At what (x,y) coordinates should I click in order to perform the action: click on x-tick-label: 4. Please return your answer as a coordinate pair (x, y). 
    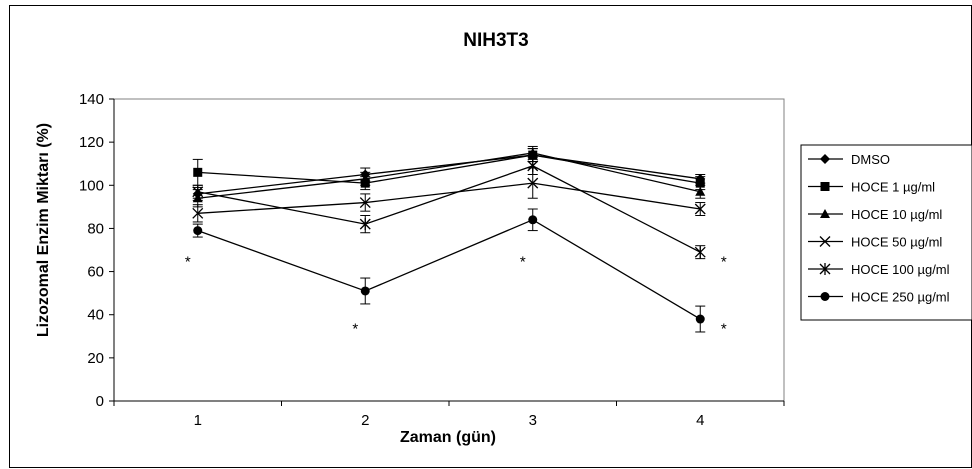
    Looking at the image, I should click on (700, 420).